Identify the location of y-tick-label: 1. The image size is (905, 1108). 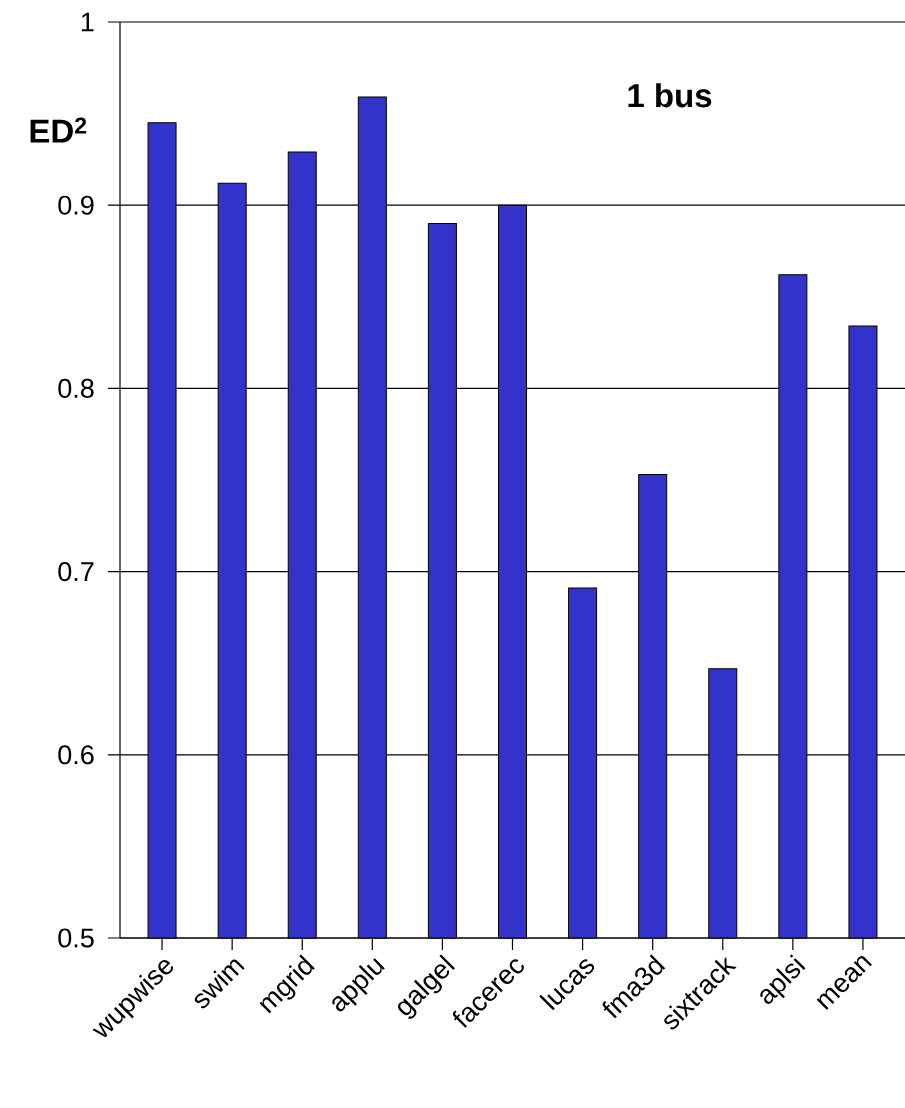
(87, 22).